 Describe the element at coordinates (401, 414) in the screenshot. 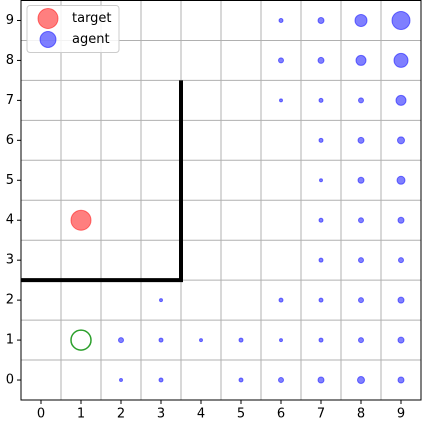

I see `x-tick-label: 9` at that location.